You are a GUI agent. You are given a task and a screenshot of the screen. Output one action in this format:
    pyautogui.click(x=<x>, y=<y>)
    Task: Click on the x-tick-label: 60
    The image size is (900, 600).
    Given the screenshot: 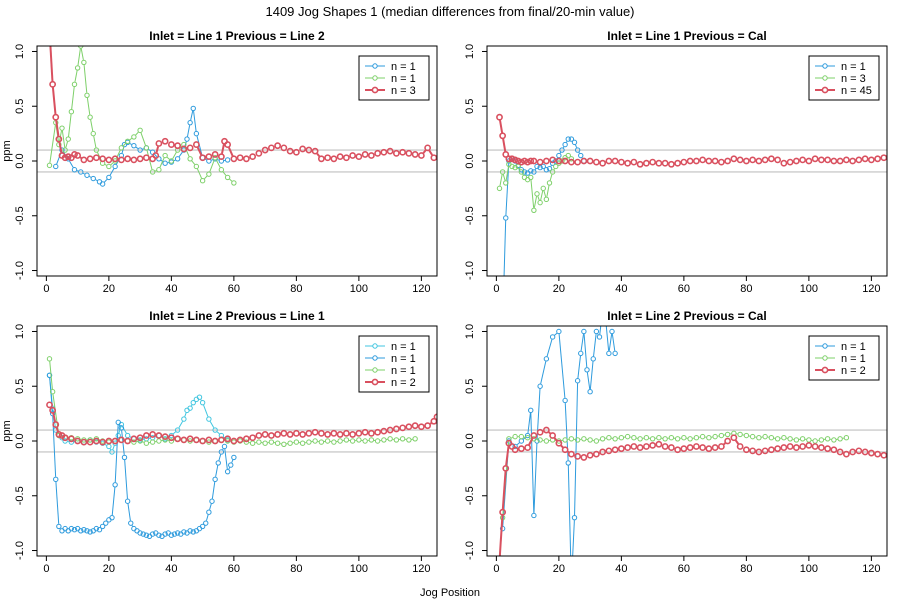 What is the action you would take?
    pyautogui.click(x=234, y=289)
    